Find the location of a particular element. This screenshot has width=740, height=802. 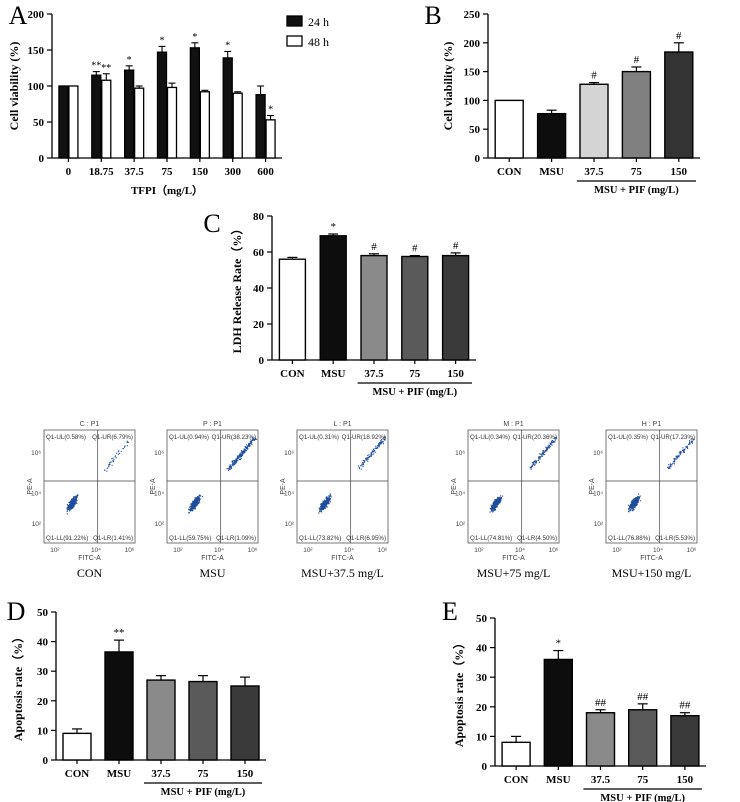

y-axis-label: Cell viability (%) is located at coordinates (14, 86).